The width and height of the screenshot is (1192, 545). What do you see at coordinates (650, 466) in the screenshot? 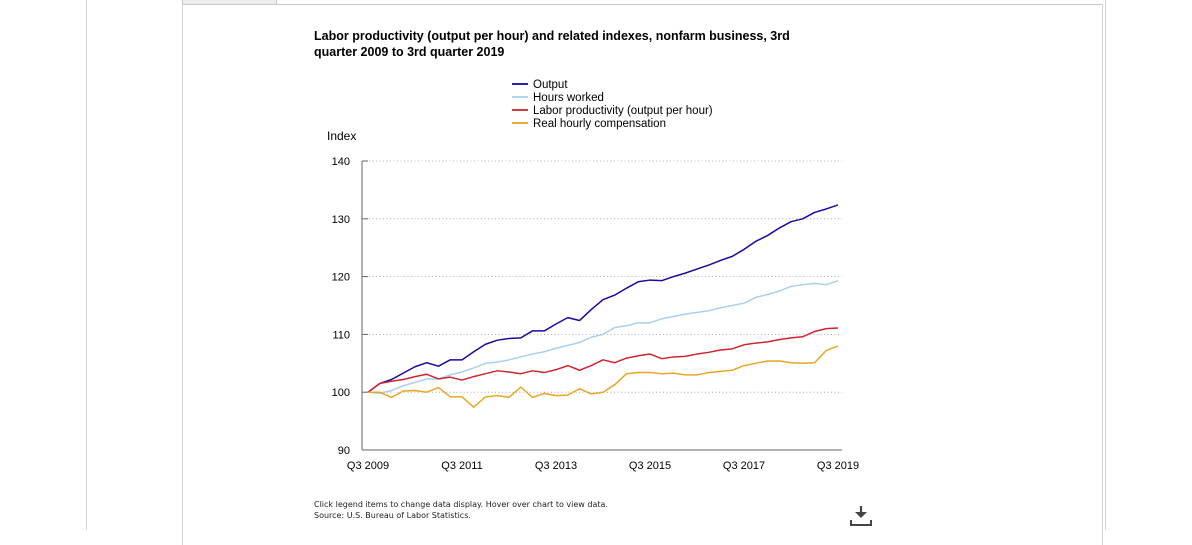
I see `x-tick-label: Q3 2015` at bounding box center [650, 466].